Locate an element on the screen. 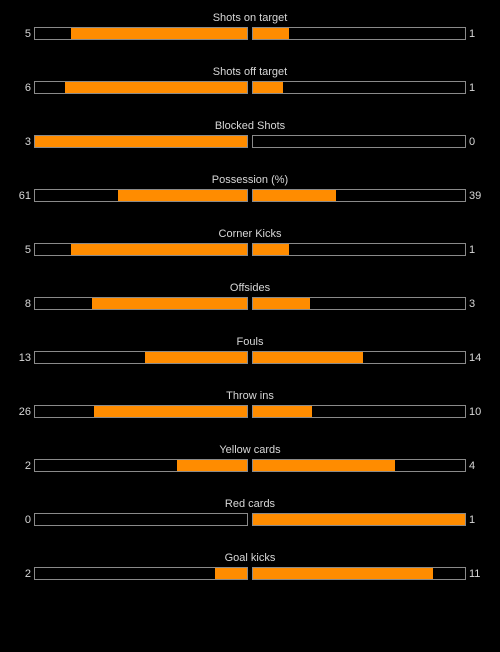 This screenshot has height=652, width=500. away-value: 11 is located at coordinates (475, 574).